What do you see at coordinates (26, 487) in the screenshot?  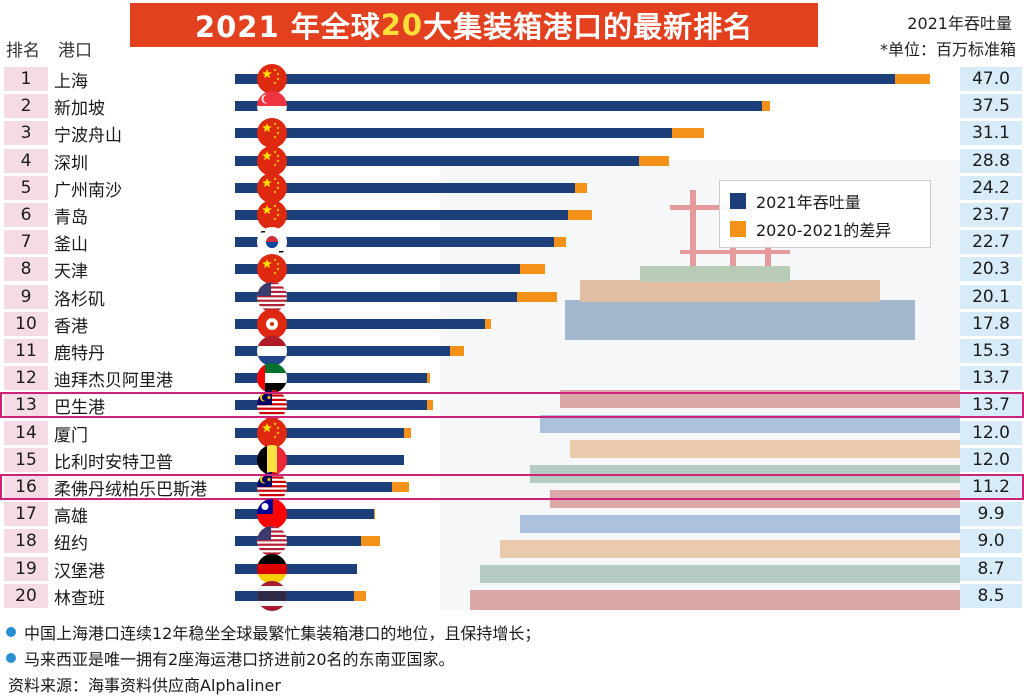 I see `rank-cell: 16` at bounding box center [26, 487].